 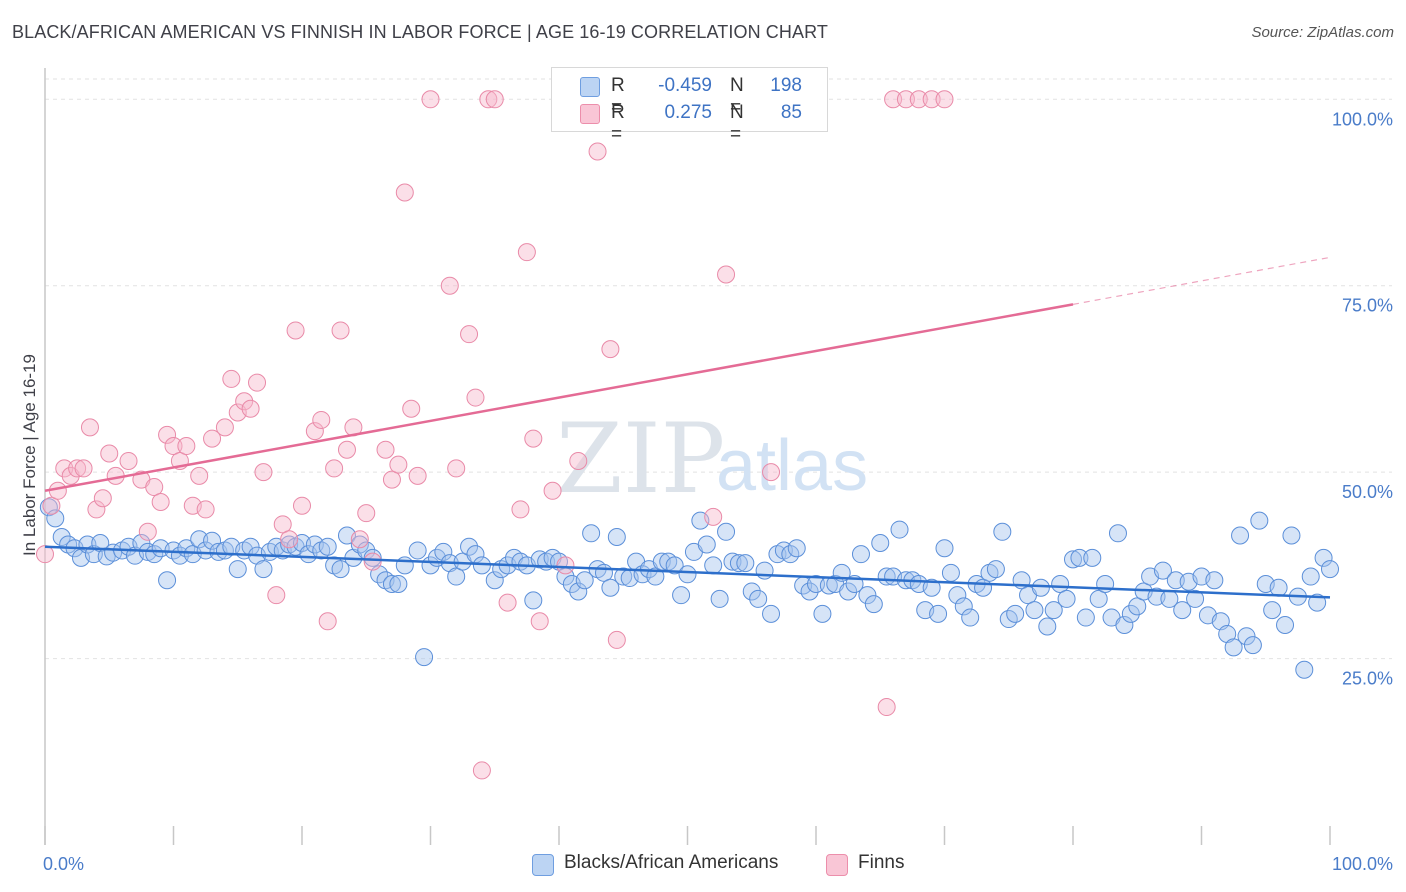 What do you see at coordinates (792, 466) in the screenshot?
I see `watermark-atlas: atlas` at bounding box center [792, 466].